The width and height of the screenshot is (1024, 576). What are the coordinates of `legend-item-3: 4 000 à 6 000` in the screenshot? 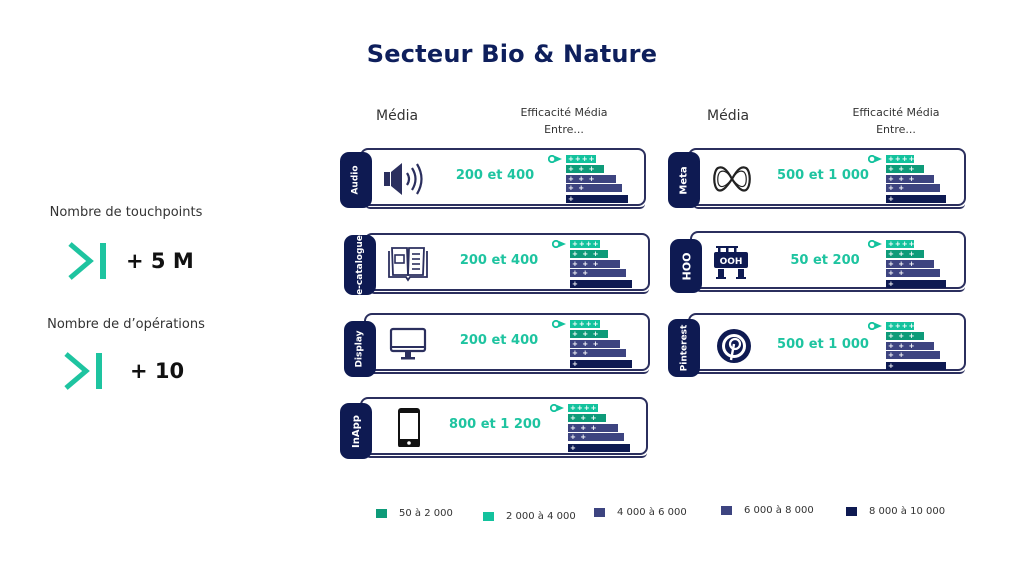 It's located at (640, 512).